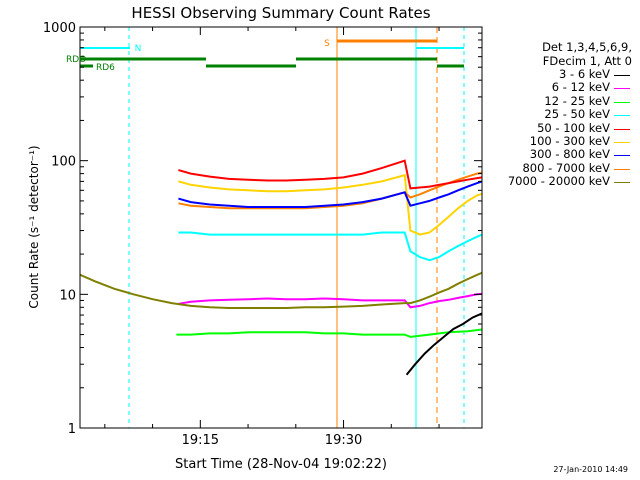 This screenshot has height=480, width=640. I want to click on legend-entry: 800 - 7000 keV, so click(562, 167).